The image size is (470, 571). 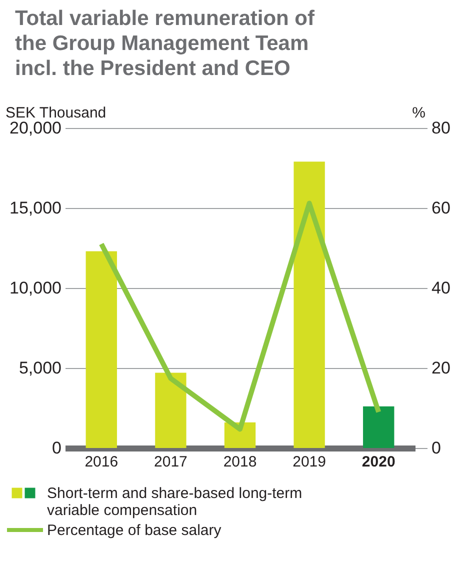 I want to click on y-tick-label: 0, so click(x=57, y=448).